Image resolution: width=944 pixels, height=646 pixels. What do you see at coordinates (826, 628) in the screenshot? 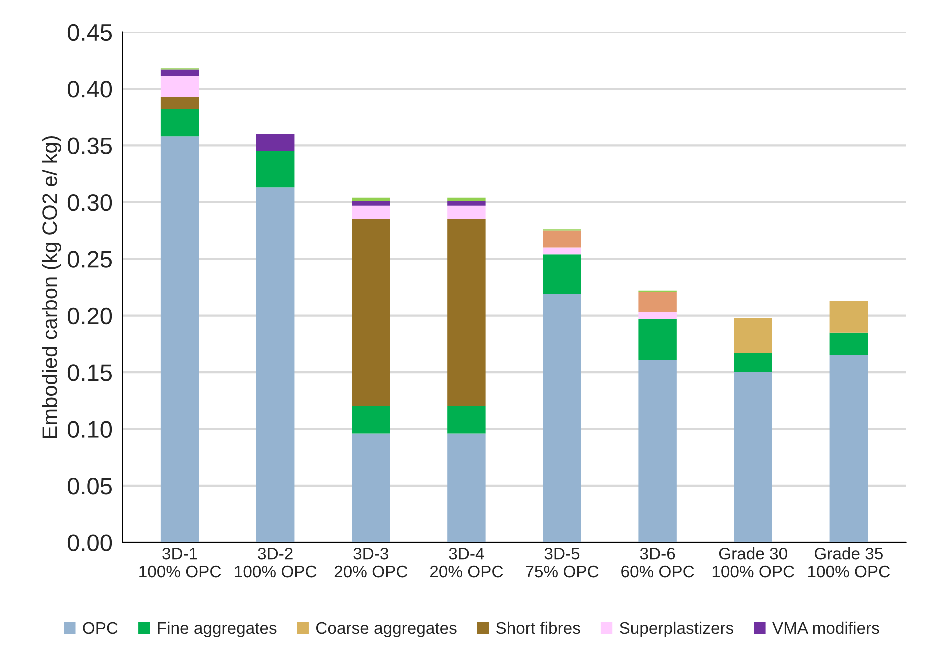
I see `legend-label: VMA modifiers` at bounding box center [826, 628].